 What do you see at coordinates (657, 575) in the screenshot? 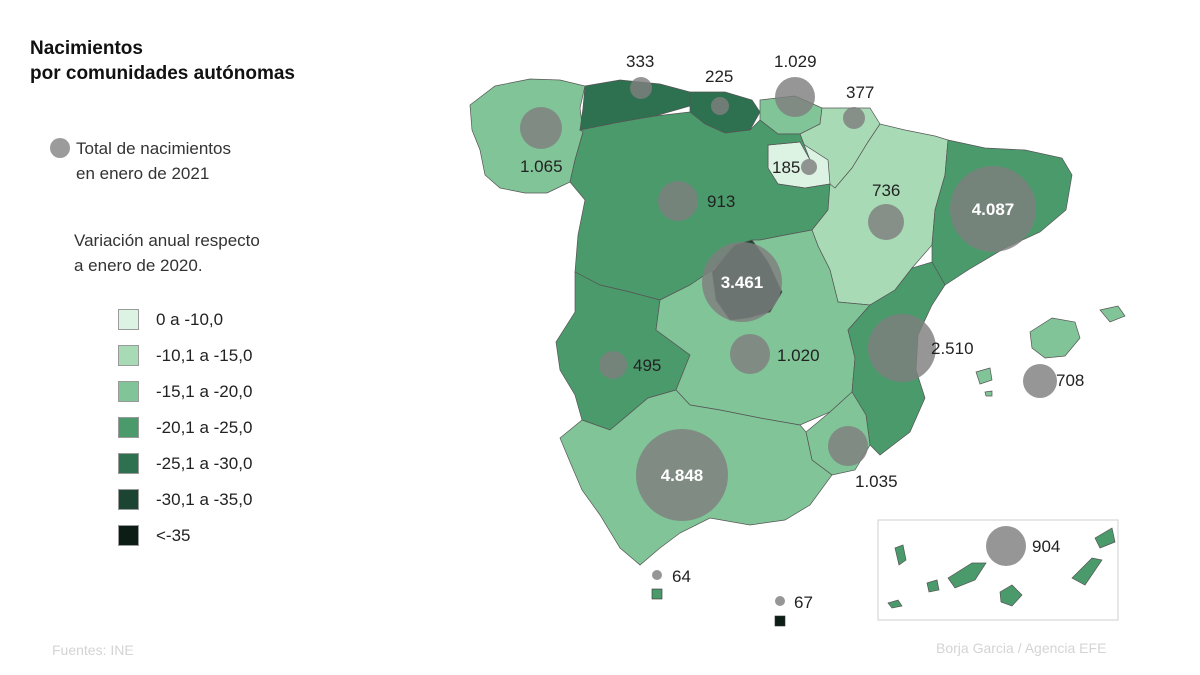
I see `circle-ceuta` at bounding box center [657, 575].